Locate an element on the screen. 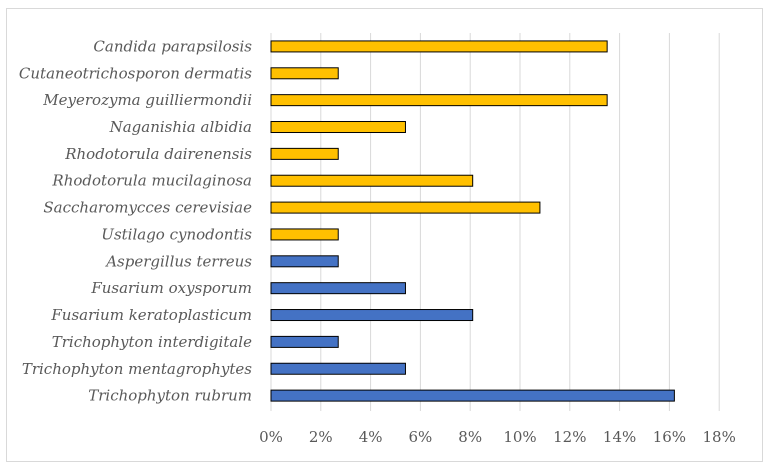 The image size is (771, 470). bar-rhodotorula-mucilaginosa is located at coordinates (372, 180).